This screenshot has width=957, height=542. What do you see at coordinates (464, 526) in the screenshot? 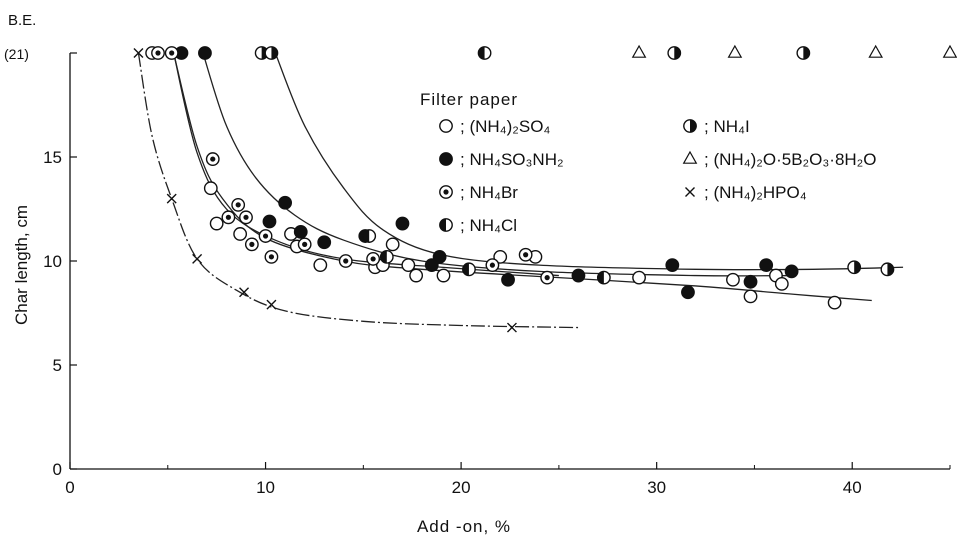
I see `x-axis-title: Add -on, %` at bounding box center [464, 526].